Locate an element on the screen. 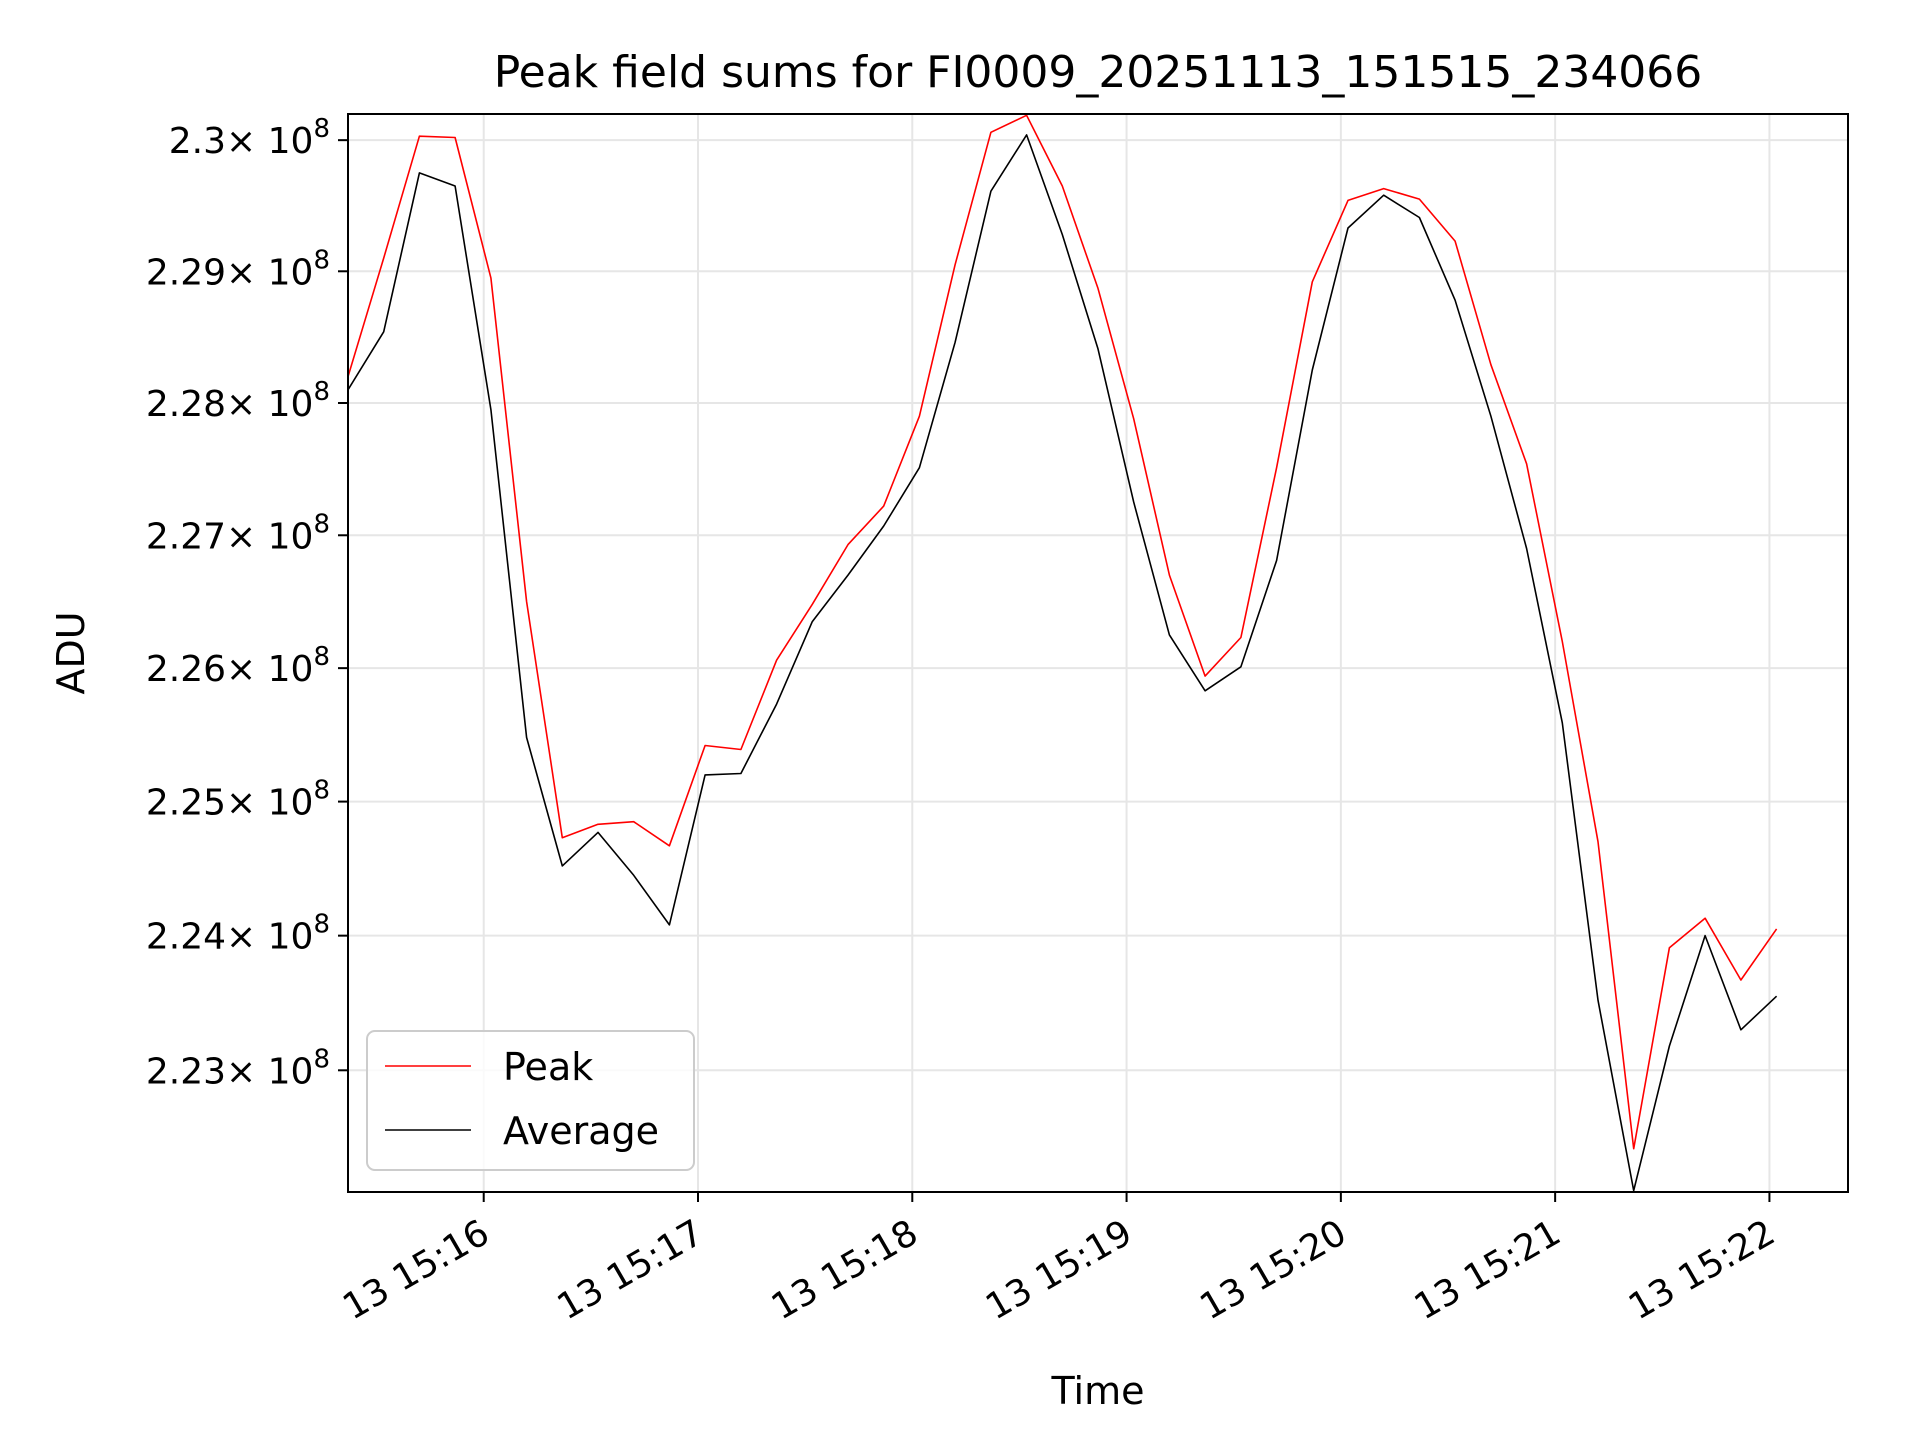 The height and width of the screenshot is (1440, 1920). y-tick-label: 2.29× 10⁸ is located at coordinates (238, 269).